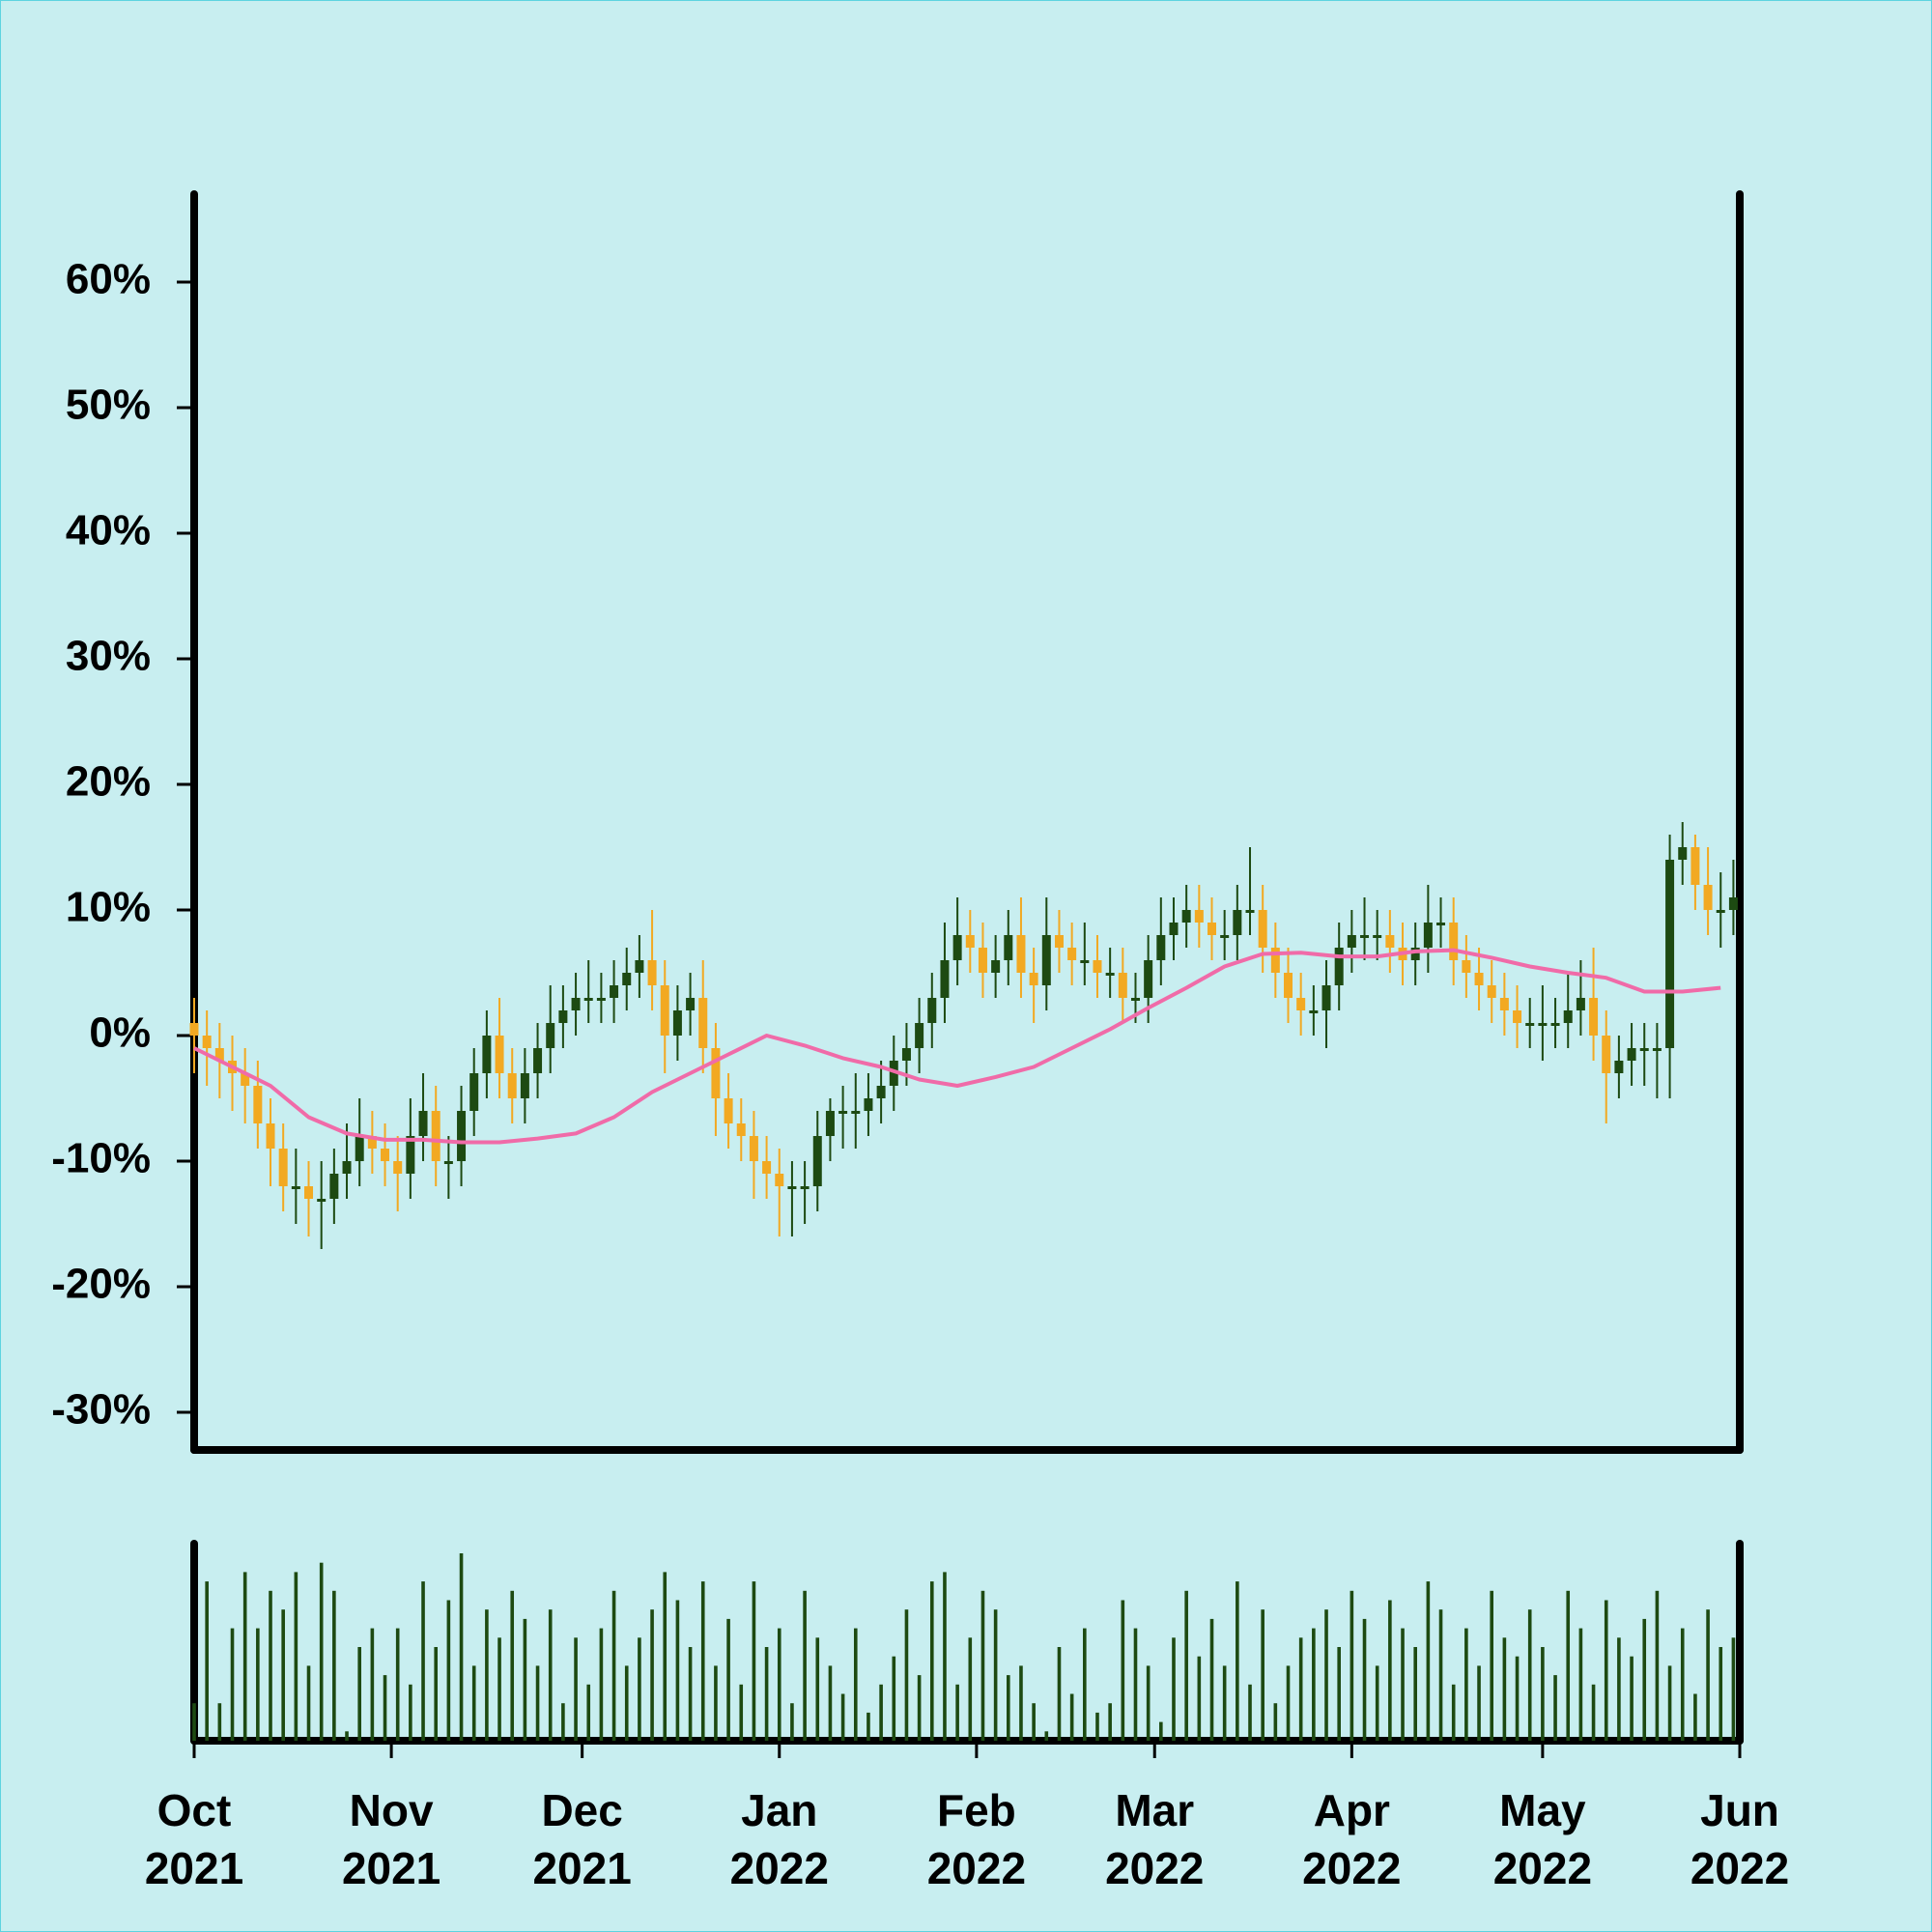 Image resolution: width=1932 pixels, height=1932 pixels. What do you see at coordinates (101, 1410) in the screenshot?
I see `y-tick-label: -30%` at bounding box center [101, 1410].